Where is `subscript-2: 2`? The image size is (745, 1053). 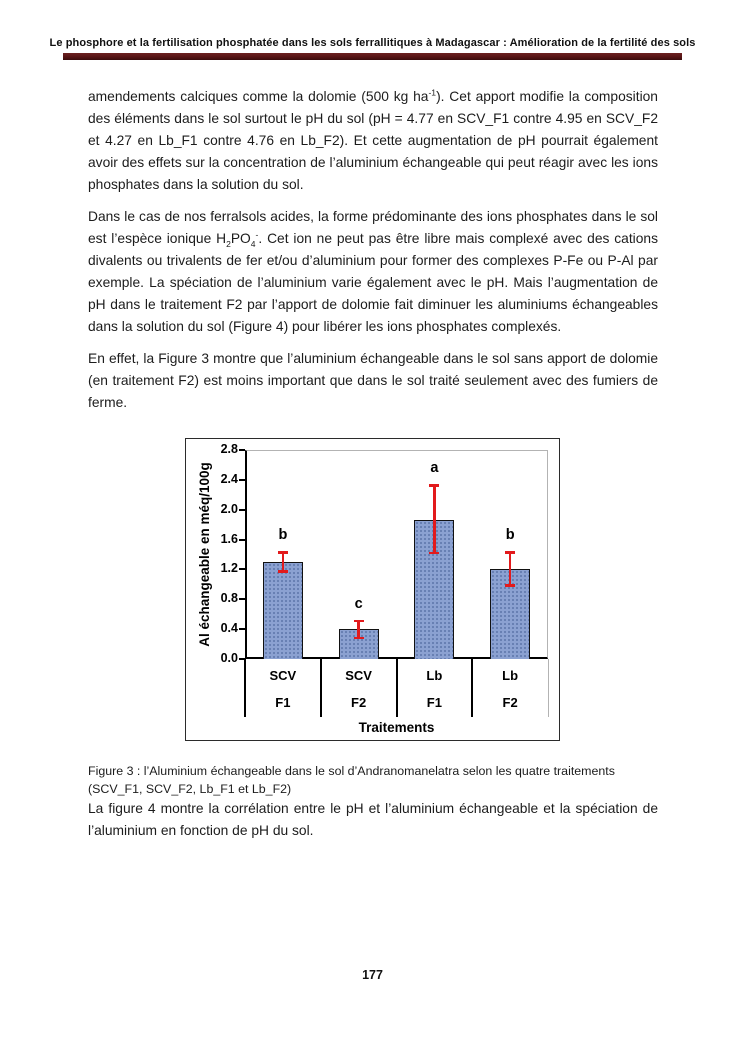 subscript-2: 2 is located at coordinates (228, 243).